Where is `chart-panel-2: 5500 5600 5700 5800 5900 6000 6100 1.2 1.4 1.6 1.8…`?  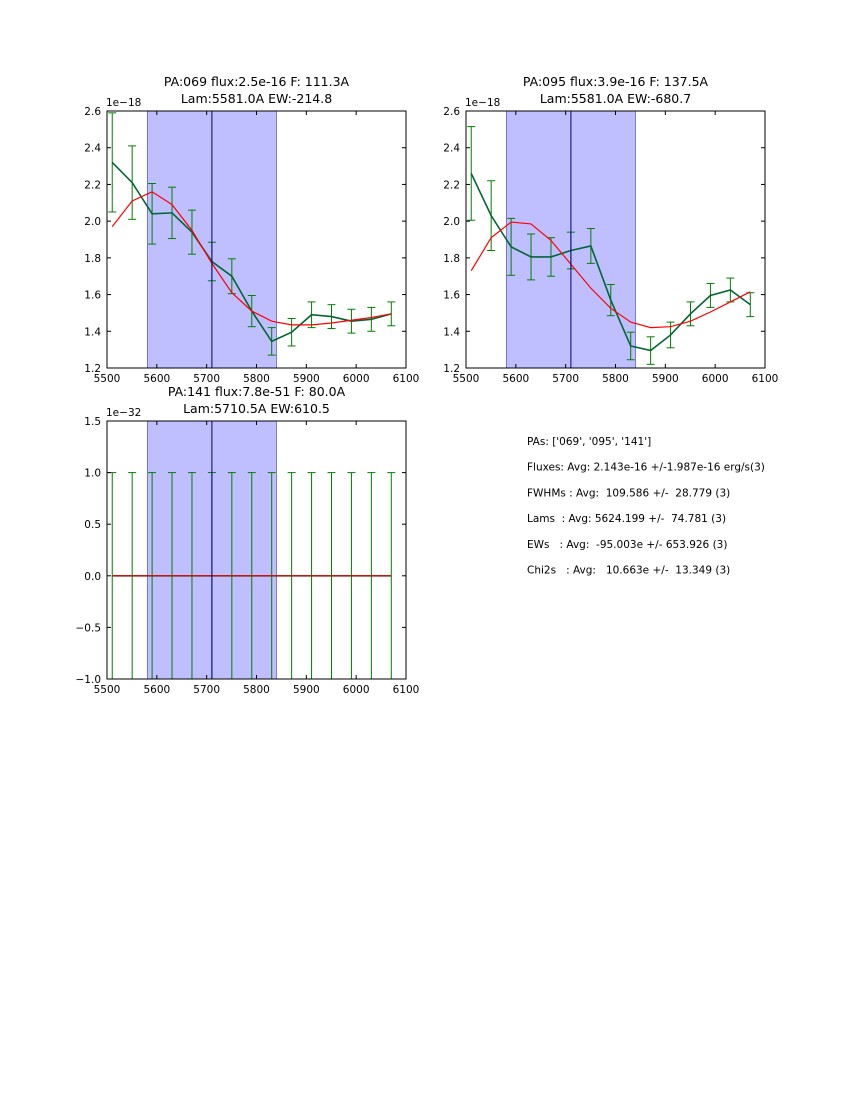
chart-panel-2: 5500 5600 5700 5800 5900 6000 6100 1.2 1.4 1.6 1.8… is located at coordinates (610, 229).